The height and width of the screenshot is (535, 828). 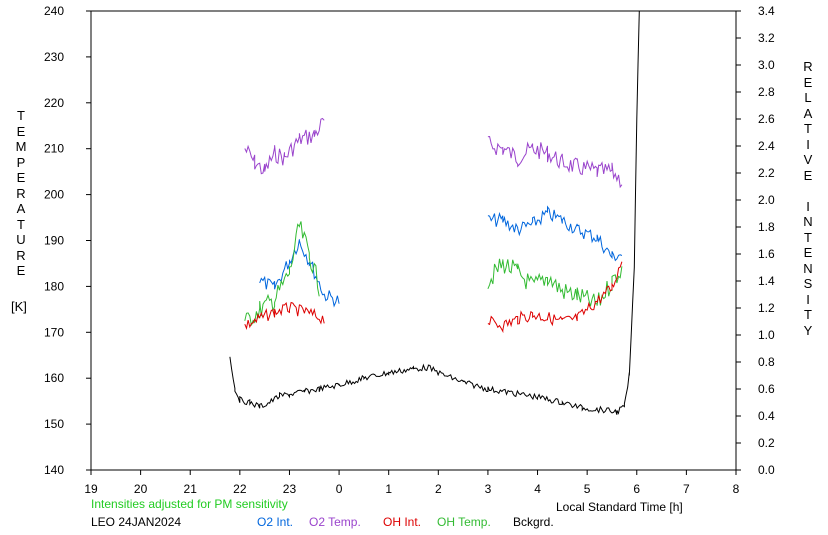 I want to click on right-tick-label: 0.8, so click(x=766, y=362).